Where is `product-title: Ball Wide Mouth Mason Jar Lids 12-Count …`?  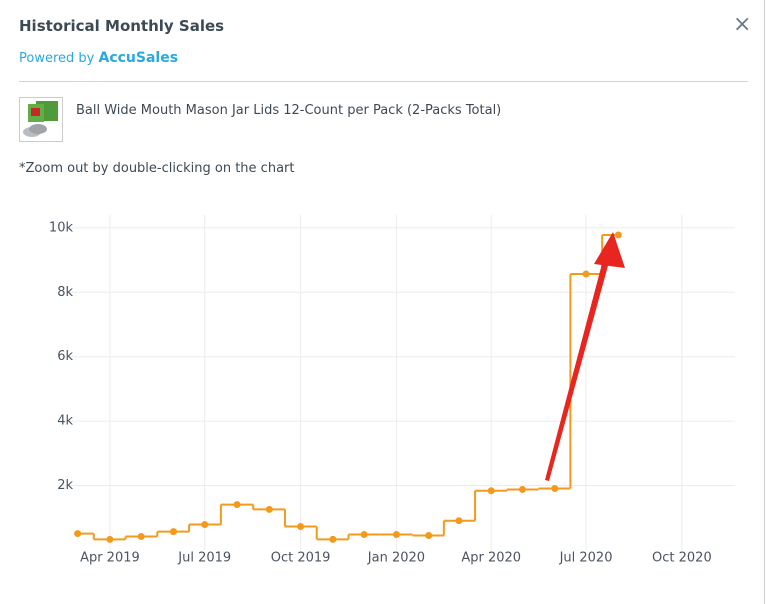
product-title: Ball Wide Mouth Mason Jar Lids 12-Count … is located at coordinates (289, 110).